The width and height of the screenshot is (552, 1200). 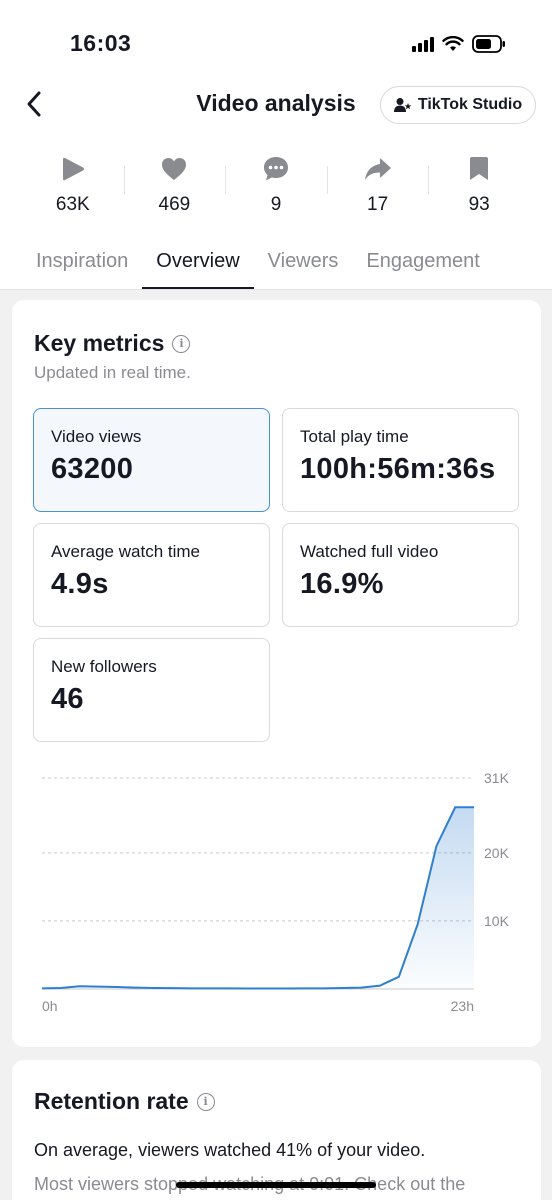 I want to click on video-stats: 63K 469 9, so click(x=276, y=187).